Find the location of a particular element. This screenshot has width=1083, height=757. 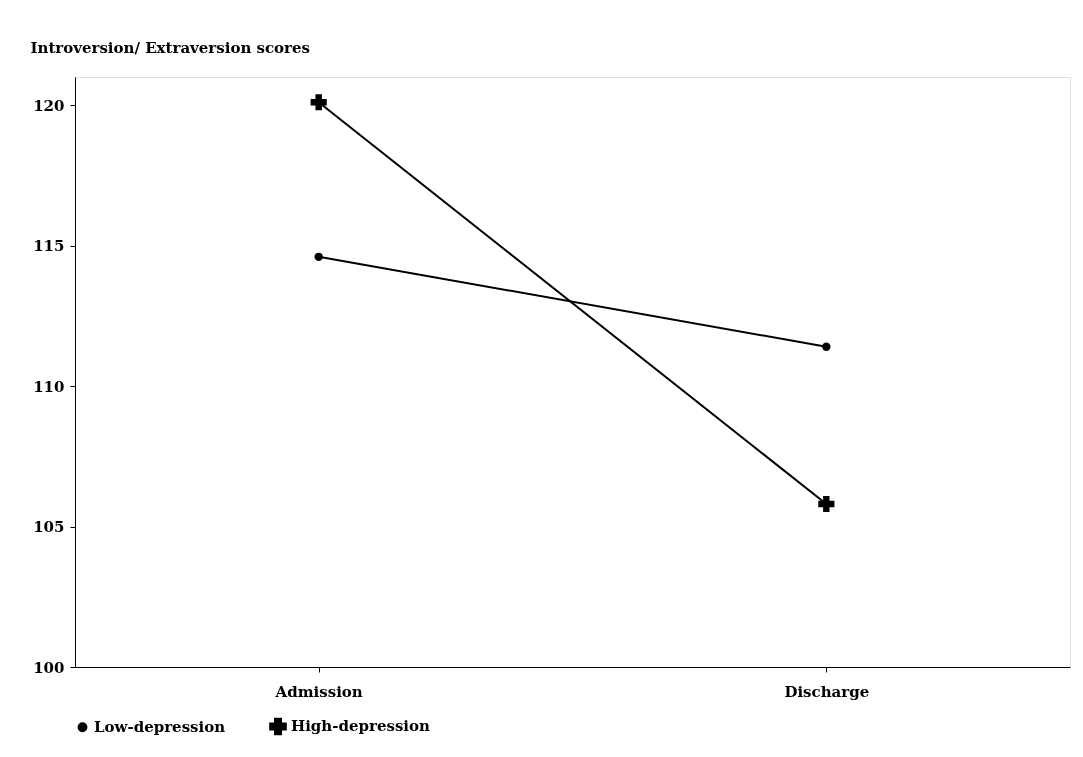

y-tick-label: 105 is located at coordinates (49, 527).